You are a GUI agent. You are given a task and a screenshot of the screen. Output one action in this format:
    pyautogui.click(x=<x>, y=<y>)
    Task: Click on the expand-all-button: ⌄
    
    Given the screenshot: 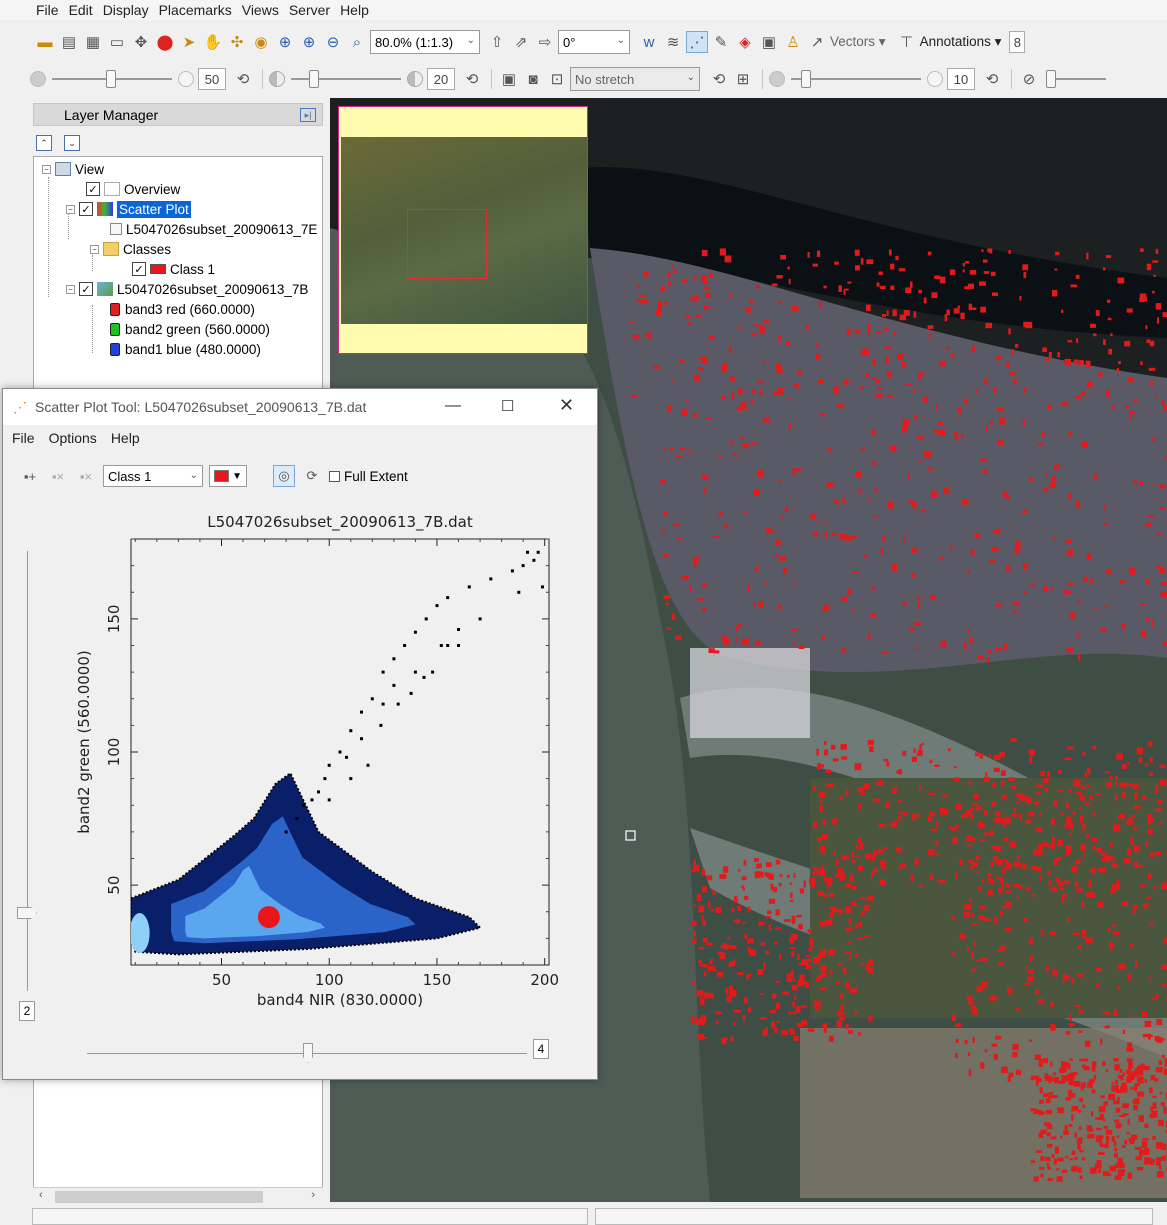 What is the action you would take?
    pyautogui.click(x=72, y=143)
    